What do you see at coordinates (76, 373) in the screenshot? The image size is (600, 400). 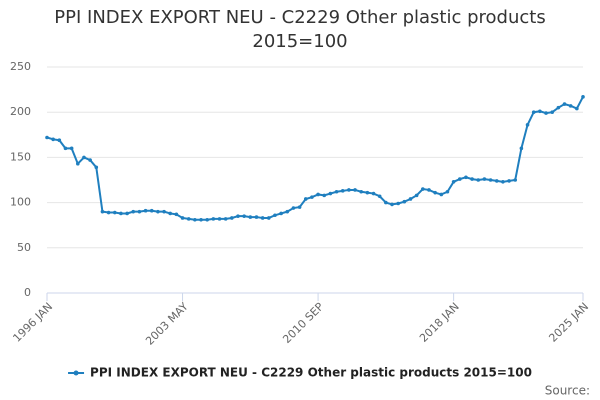 I see `legend-marker` at bounding box center [76, 373].